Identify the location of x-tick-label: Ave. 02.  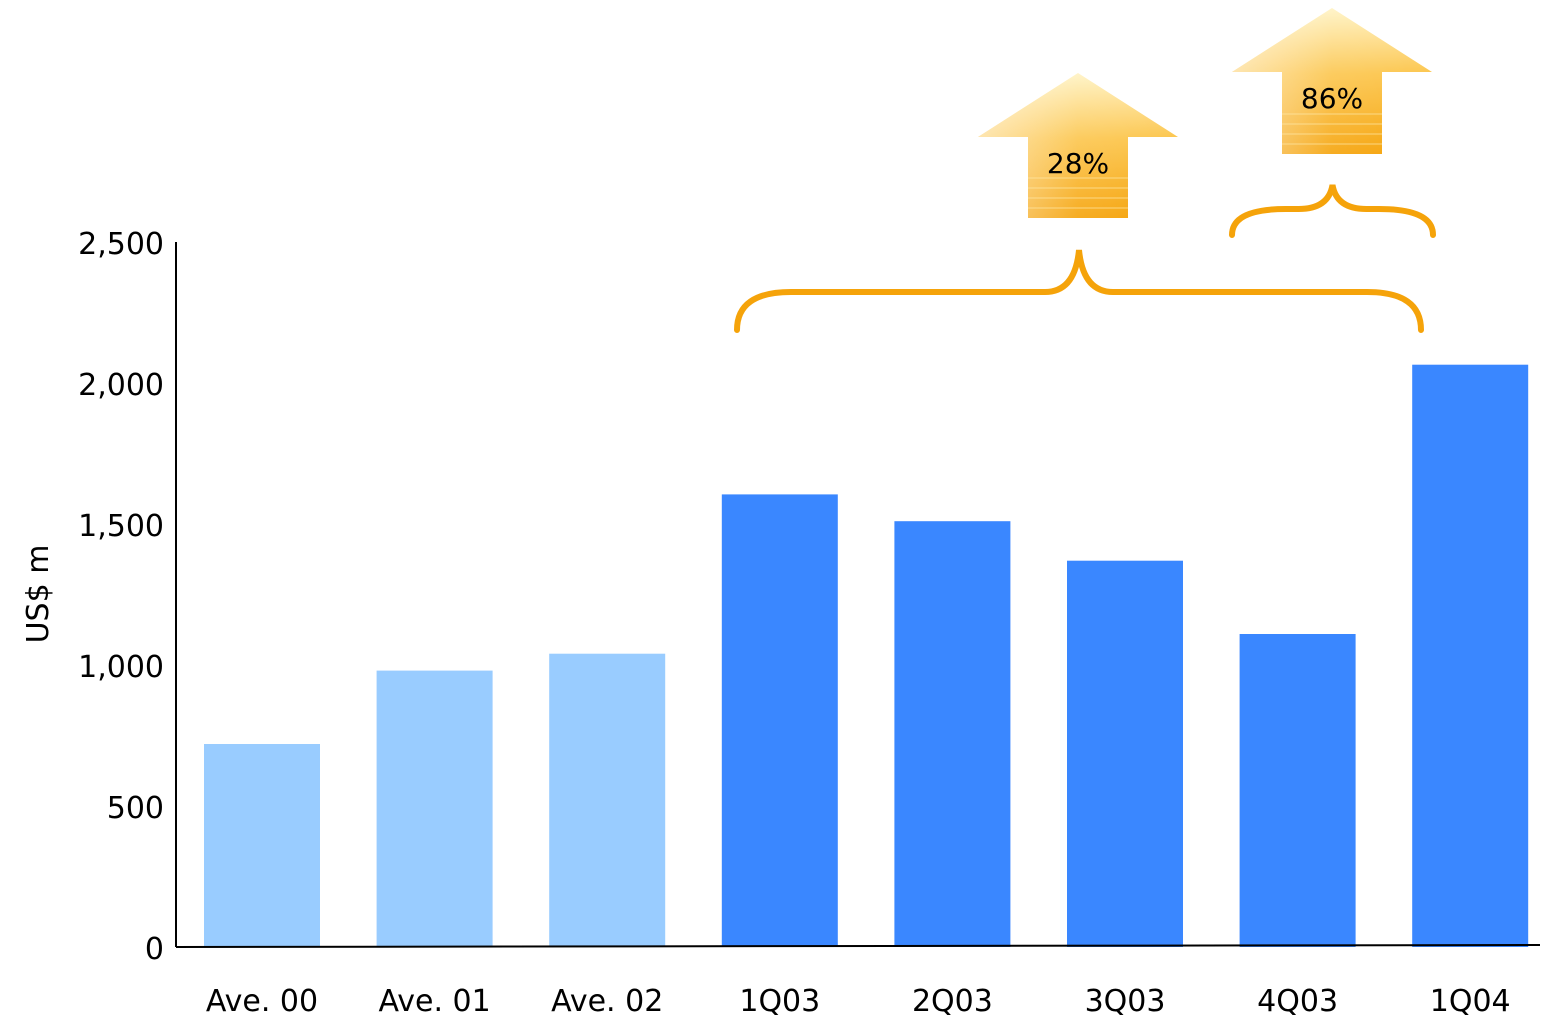
(607, 1001).